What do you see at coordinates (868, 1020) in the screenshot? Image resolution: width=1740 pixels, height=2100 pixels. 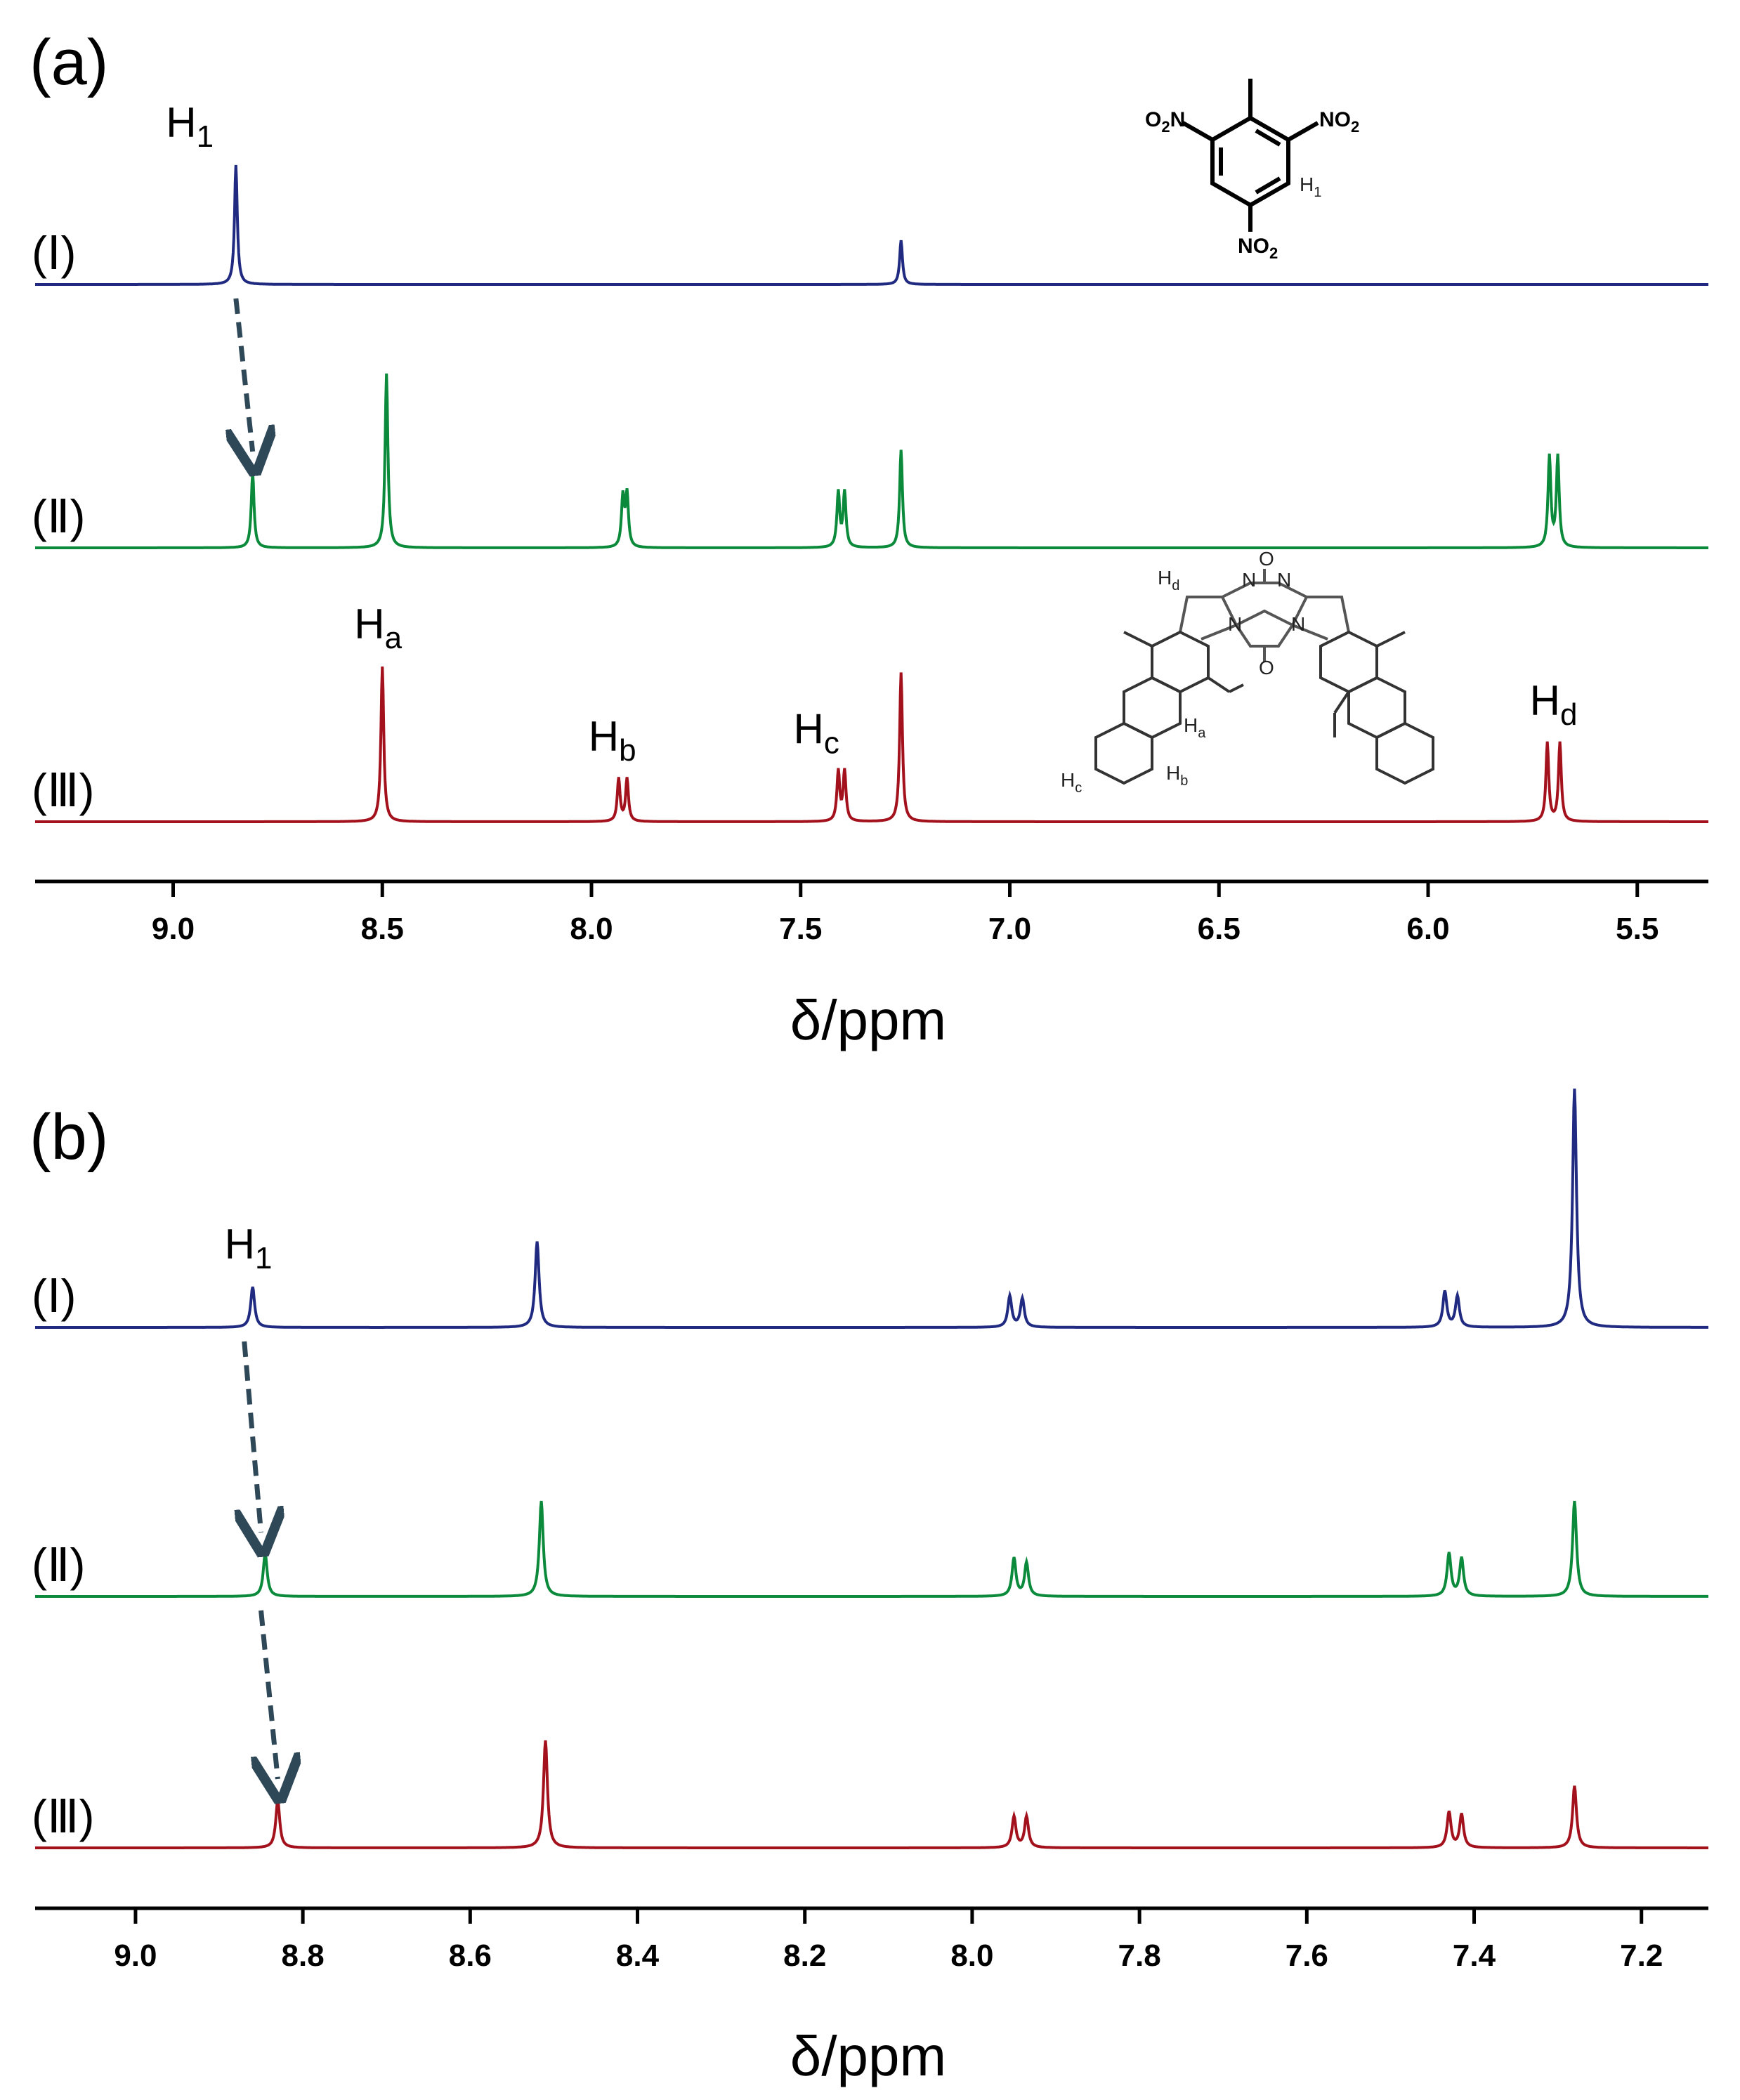 I see `panel-a-x-axis-title: δ/ppm` at bounding box center [868, 1020].